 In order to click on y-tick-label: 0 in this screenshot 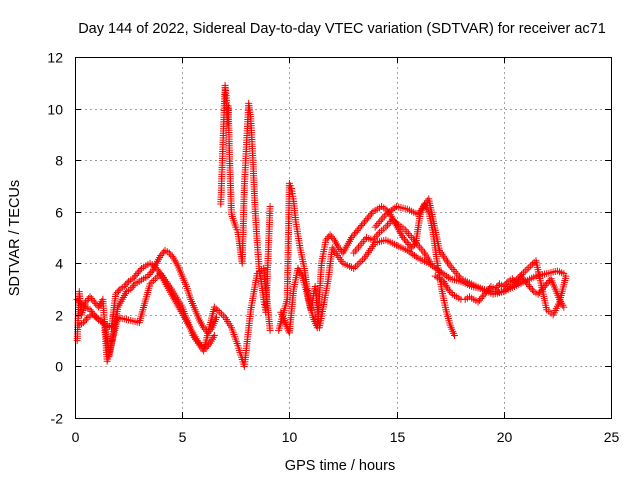, I will do `click(59, 367)`.